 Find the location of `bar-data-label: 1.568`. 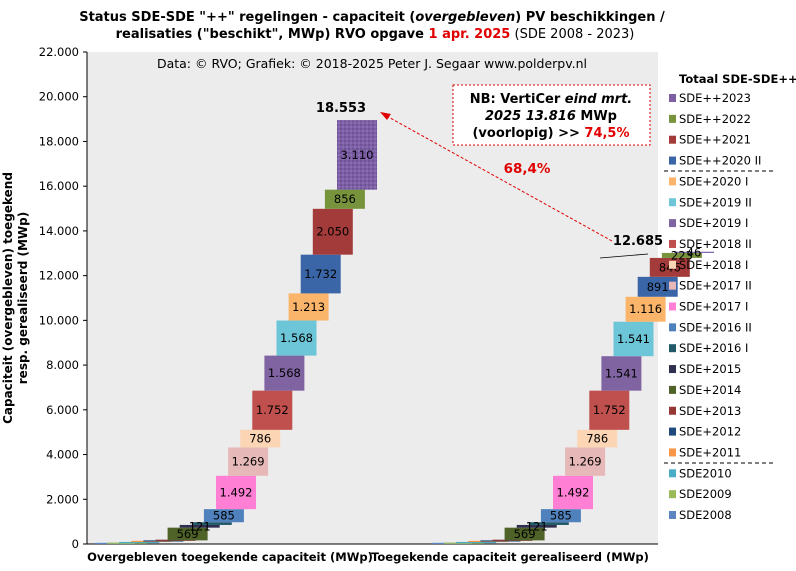

bar-data-label: 1.568 is located at coordinates (284, 373).